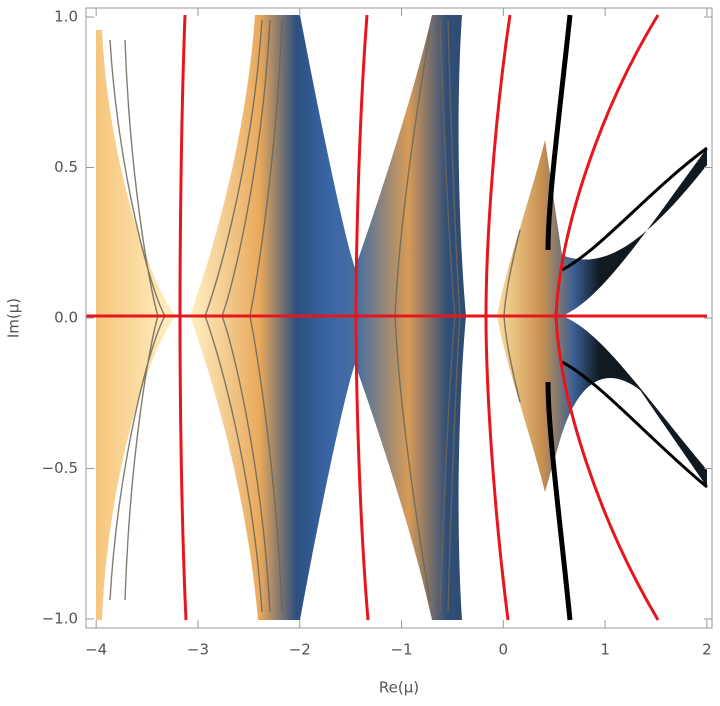  Describe the element at coordinates (66, 318) in the screenshot. I see `y-tick-label: 0.0` at that location.